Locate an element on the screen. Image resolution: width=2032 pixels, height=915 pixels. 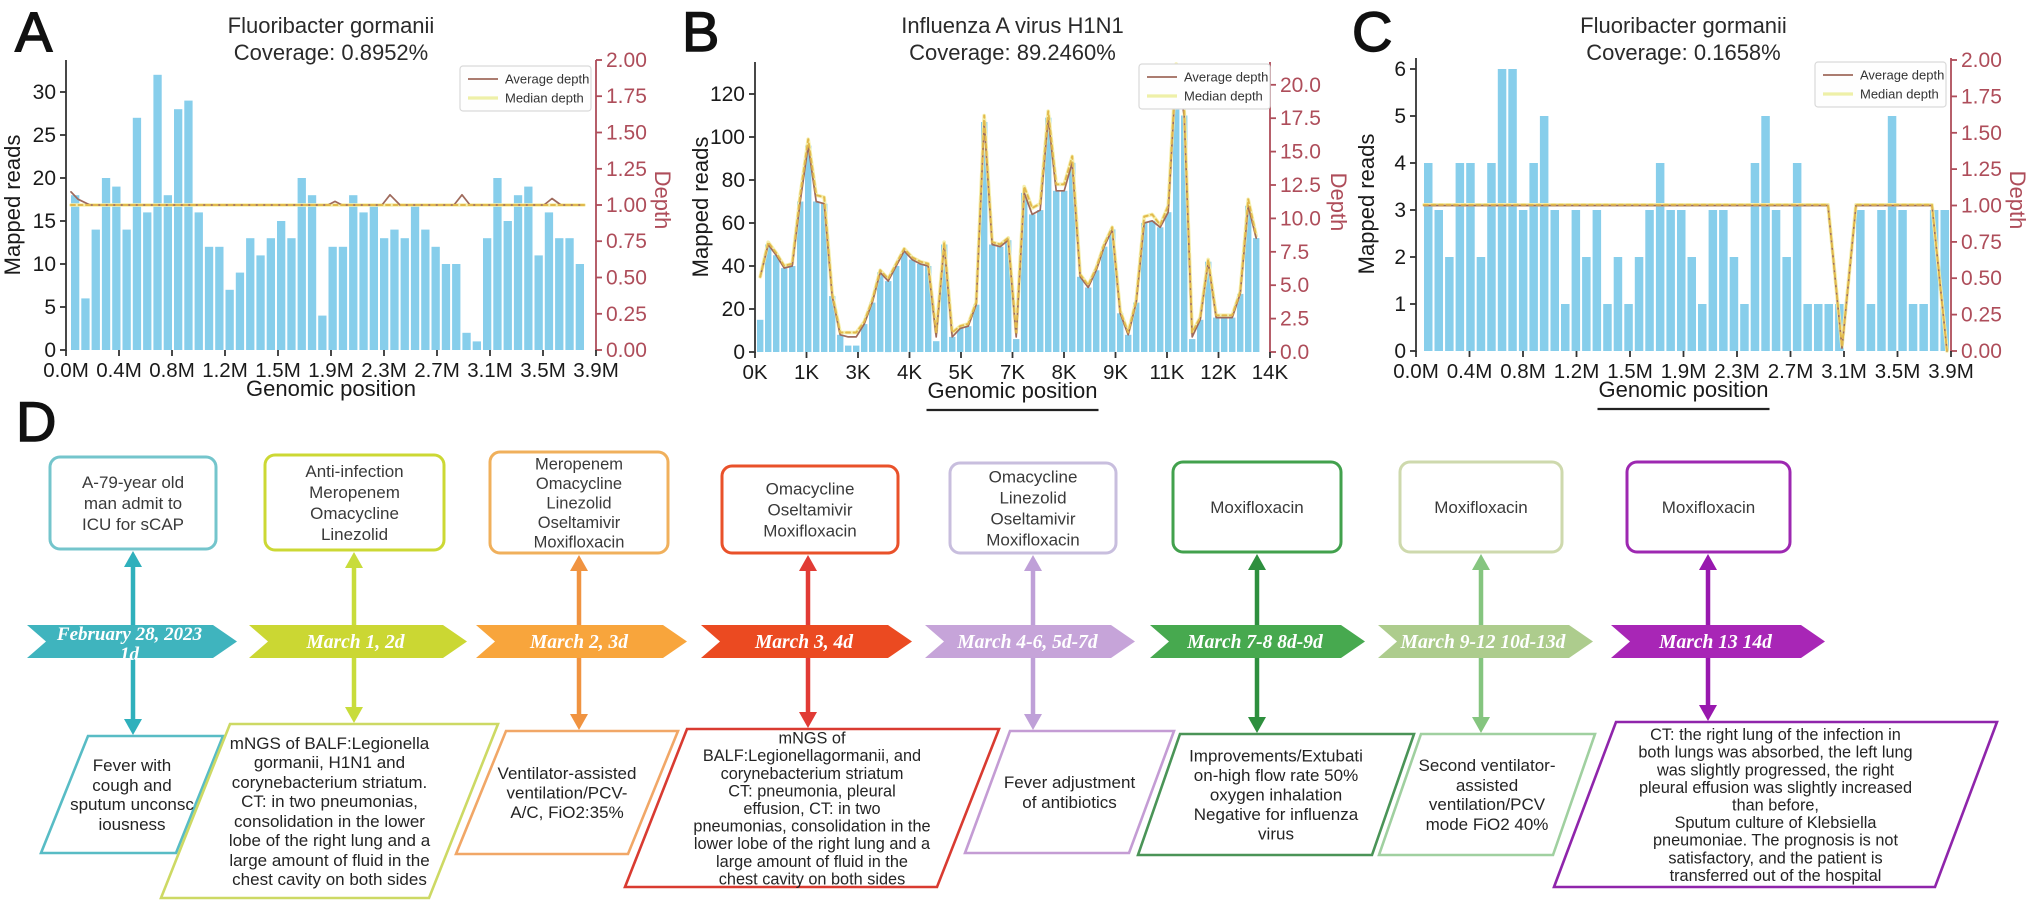
svg-text:lower lobe of the right lung a: lower lobe of the right lung and a is located at coordinates (812, 844).